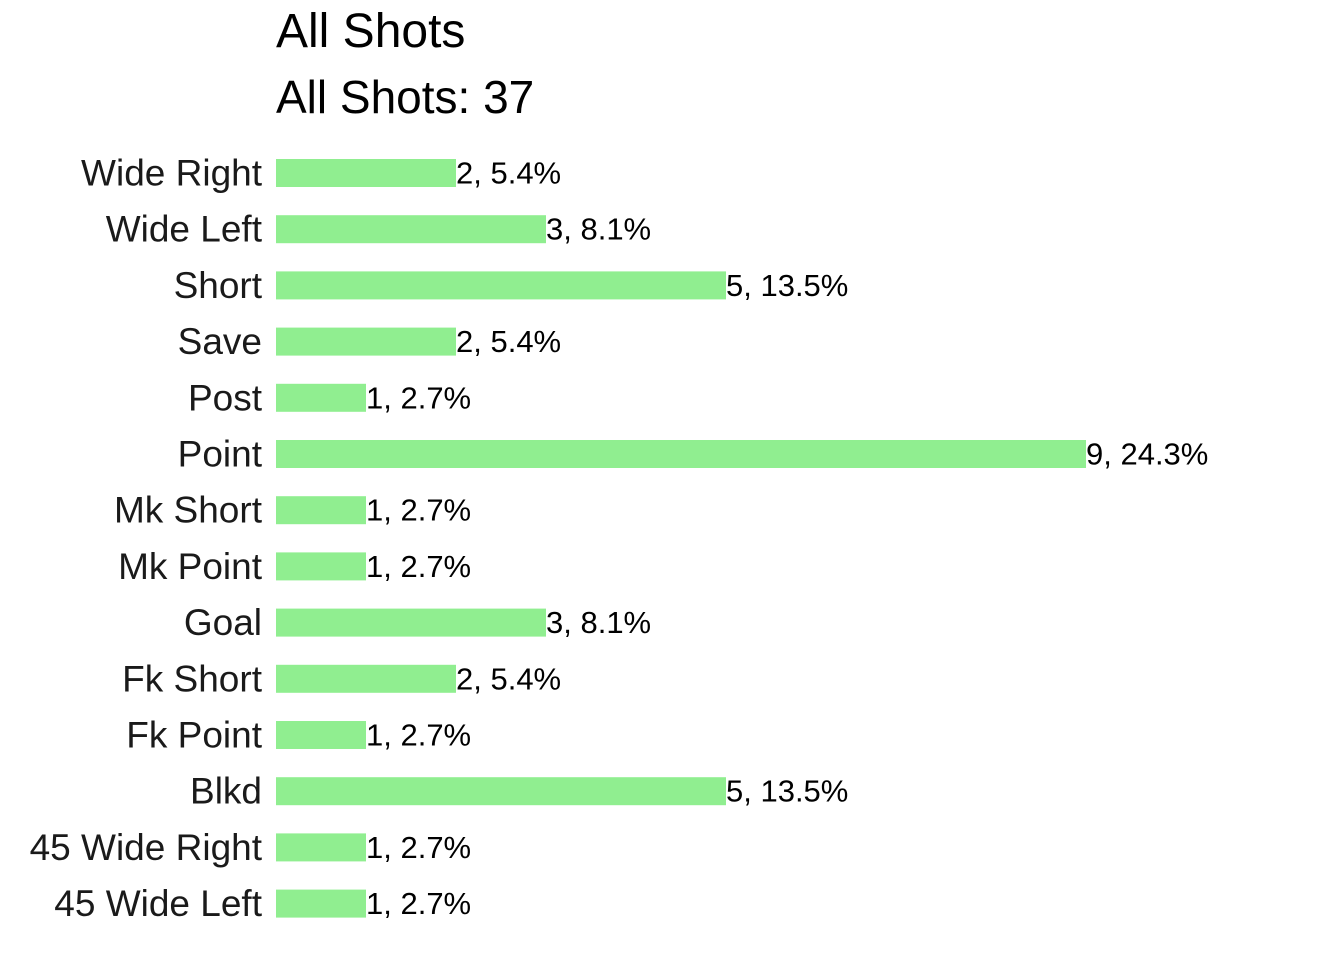 This screenshot has height=960, width=1344. I want to click on bar-row: Mk Short 1, 2.7%, so click(292, 510).